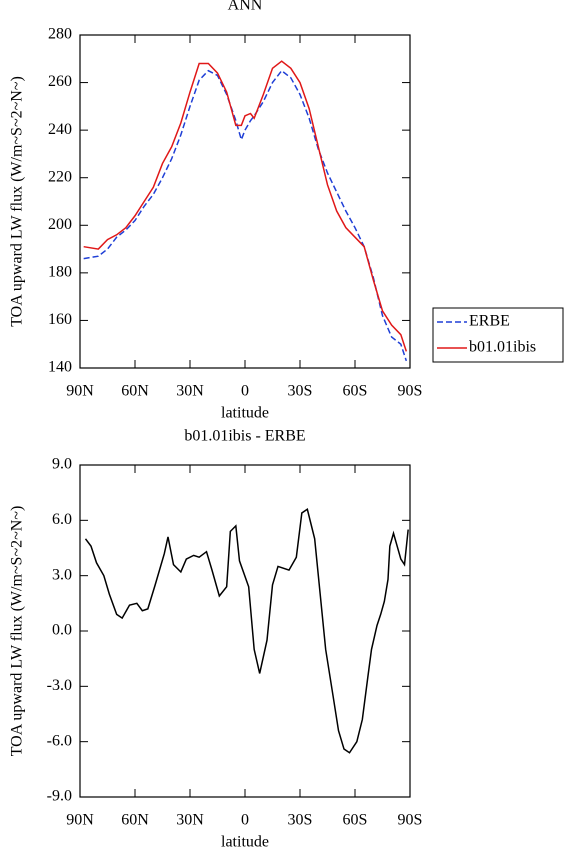 This screenshot has width=565, height=851. What do you see at coordinates (502, 347) in the screenshot?
I see `legend-label: b01.01ibis` at bounding box center [502, 347].